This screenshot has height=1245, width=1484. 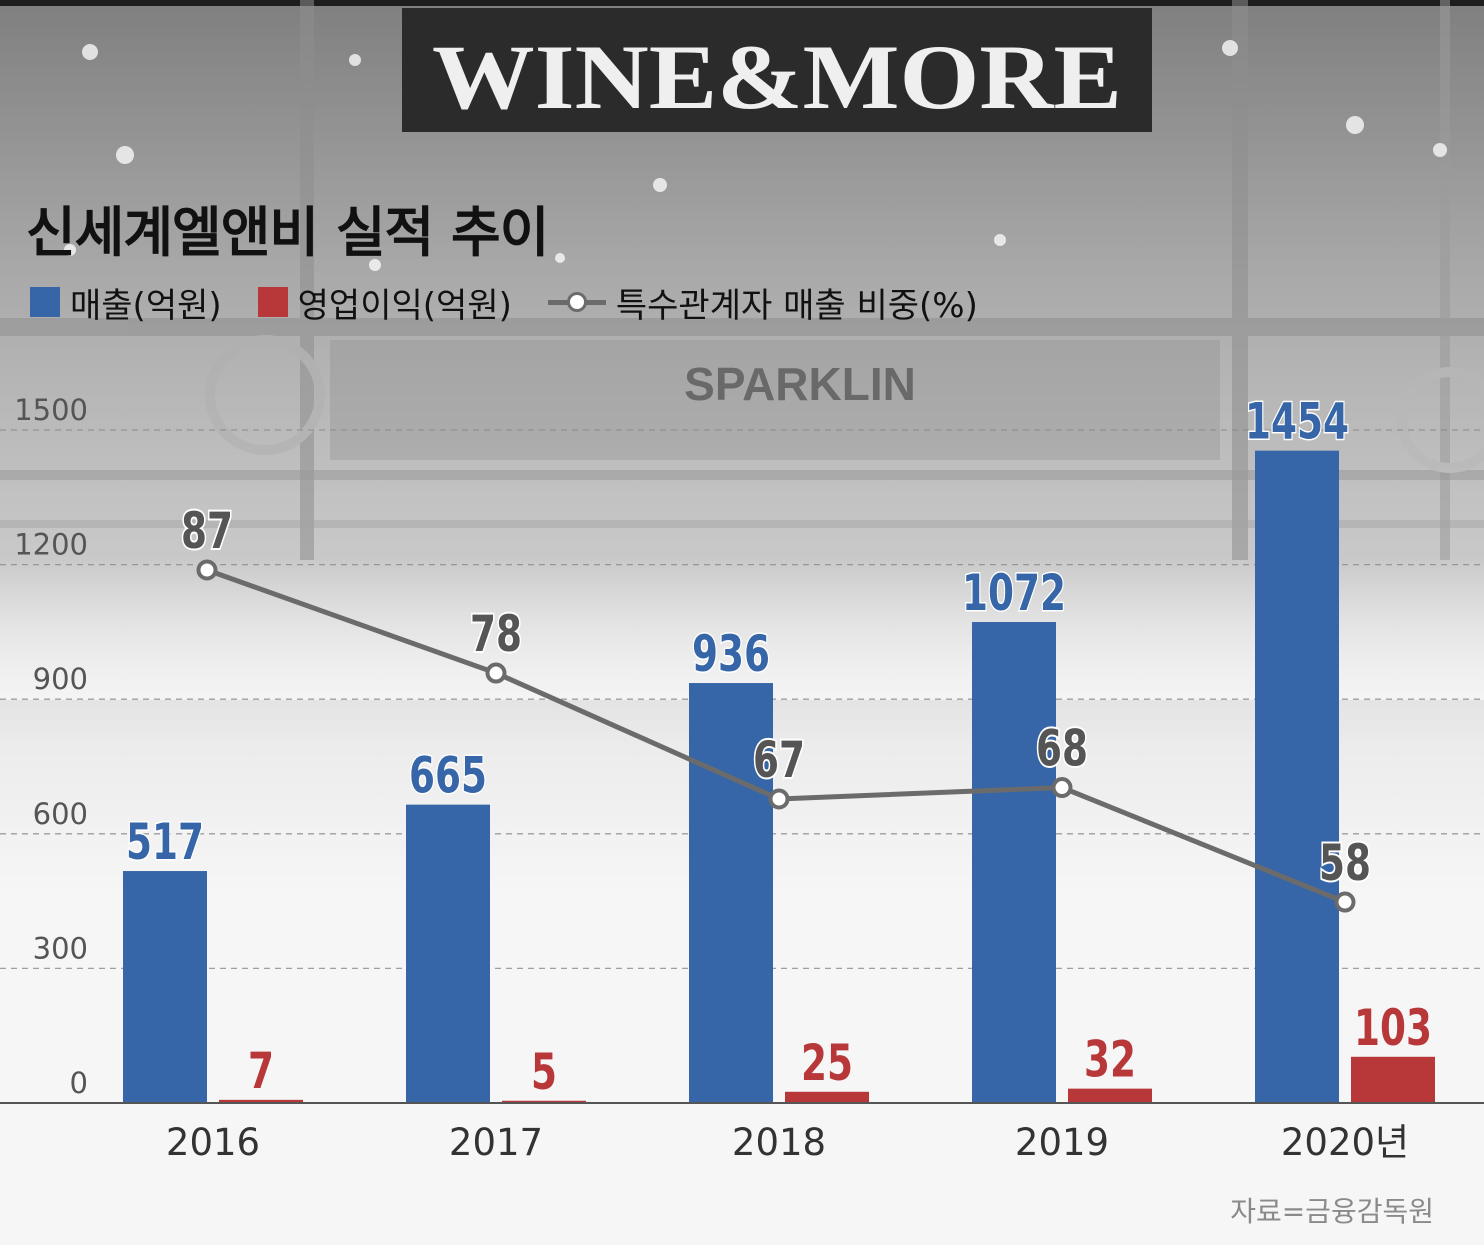 I want to click on legend-label-operating-profit: 영업이익(억원), so click(x=404, y=305).